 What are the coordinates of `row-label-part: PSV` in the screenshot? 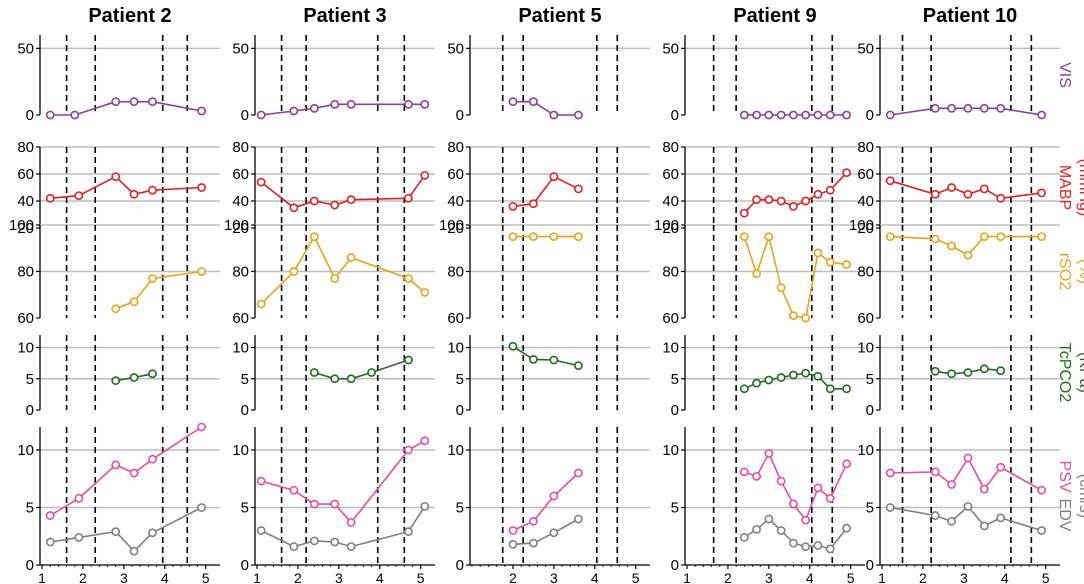 It's located at (1064, 477).